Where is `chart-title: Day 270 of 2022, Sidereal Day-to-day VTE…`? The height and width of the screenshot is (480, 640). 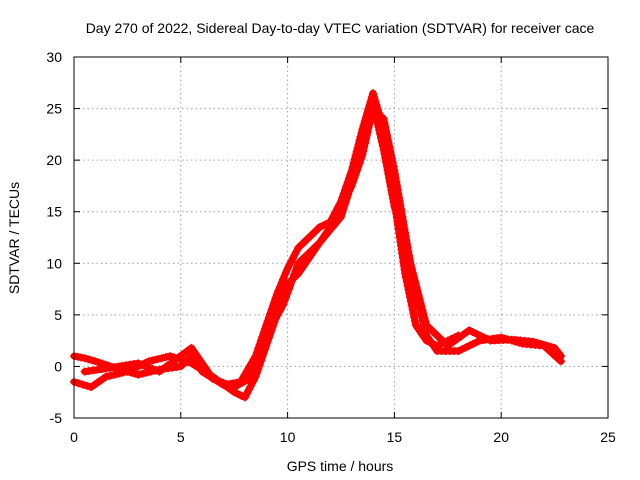
chart-title: Day 270 of 2022, Sidereal Day-to-day VTE… is located at coordinates (340, 28).